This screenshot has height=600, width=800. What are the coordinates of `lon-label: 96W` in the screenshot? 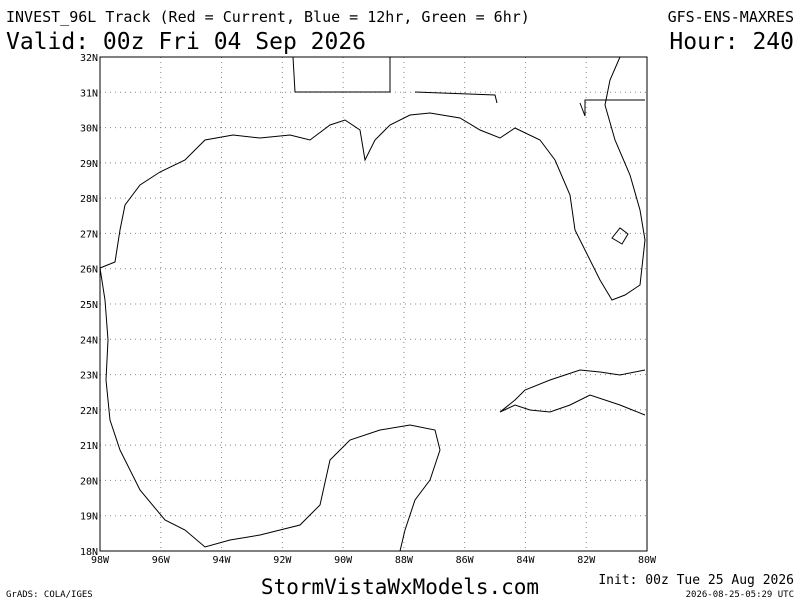 It's located at (161, 560).